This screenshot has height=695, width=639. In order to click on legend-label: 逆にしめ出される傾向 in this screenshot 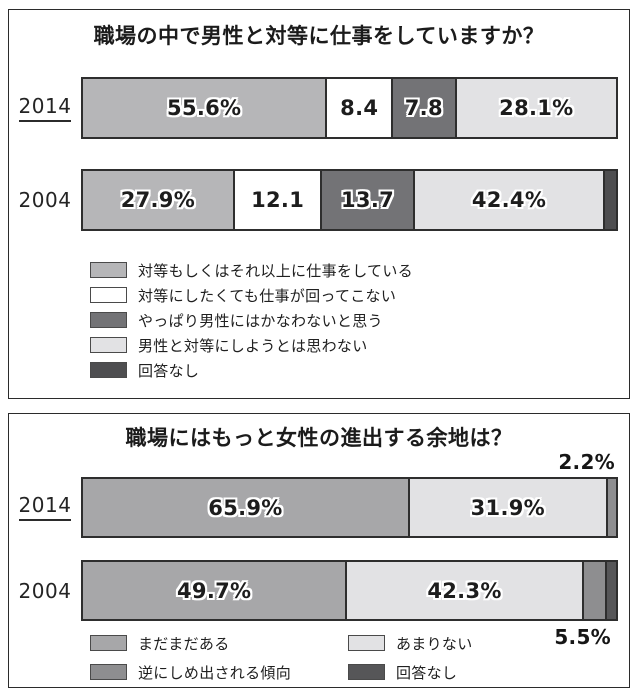, I will do `click(215, 672)`.